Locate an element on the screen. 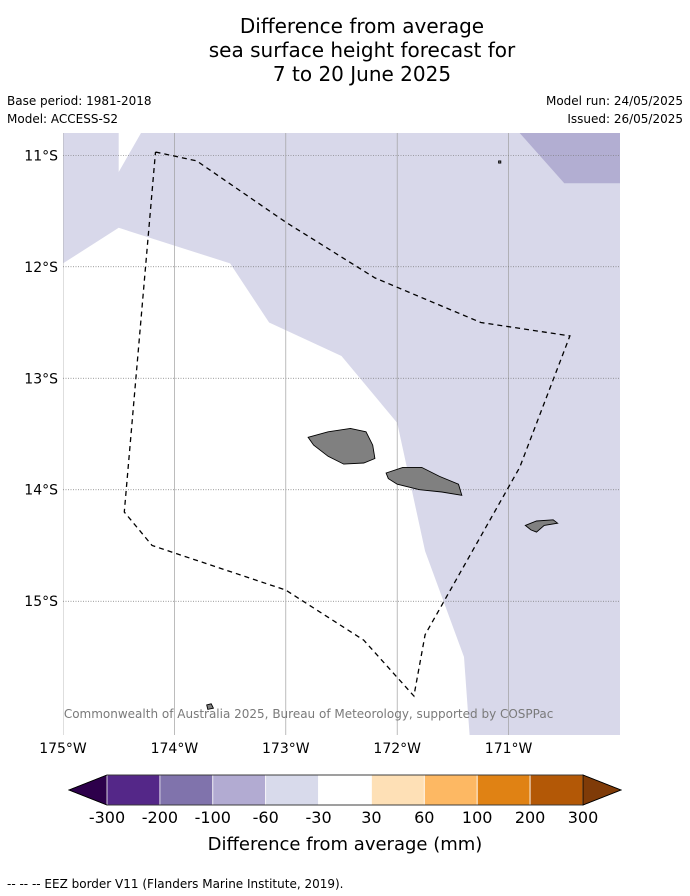 The width and height of the screenshot is (690, 896). colorbar: -300 -200 -100 -60 -30 30 60 100 200 300 is located at coordinates (345, 800).